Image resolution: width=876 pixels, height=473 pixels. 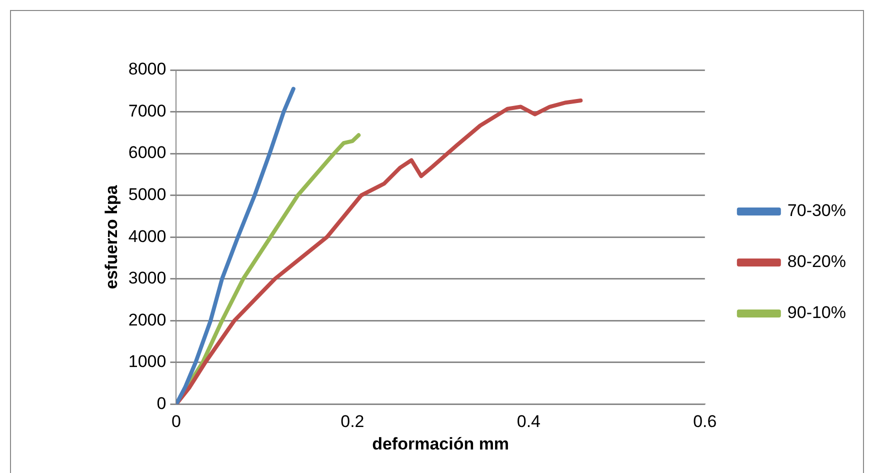 I want to click on y-axis-title: esfuerzo kpa, so click(x=111, y=237).